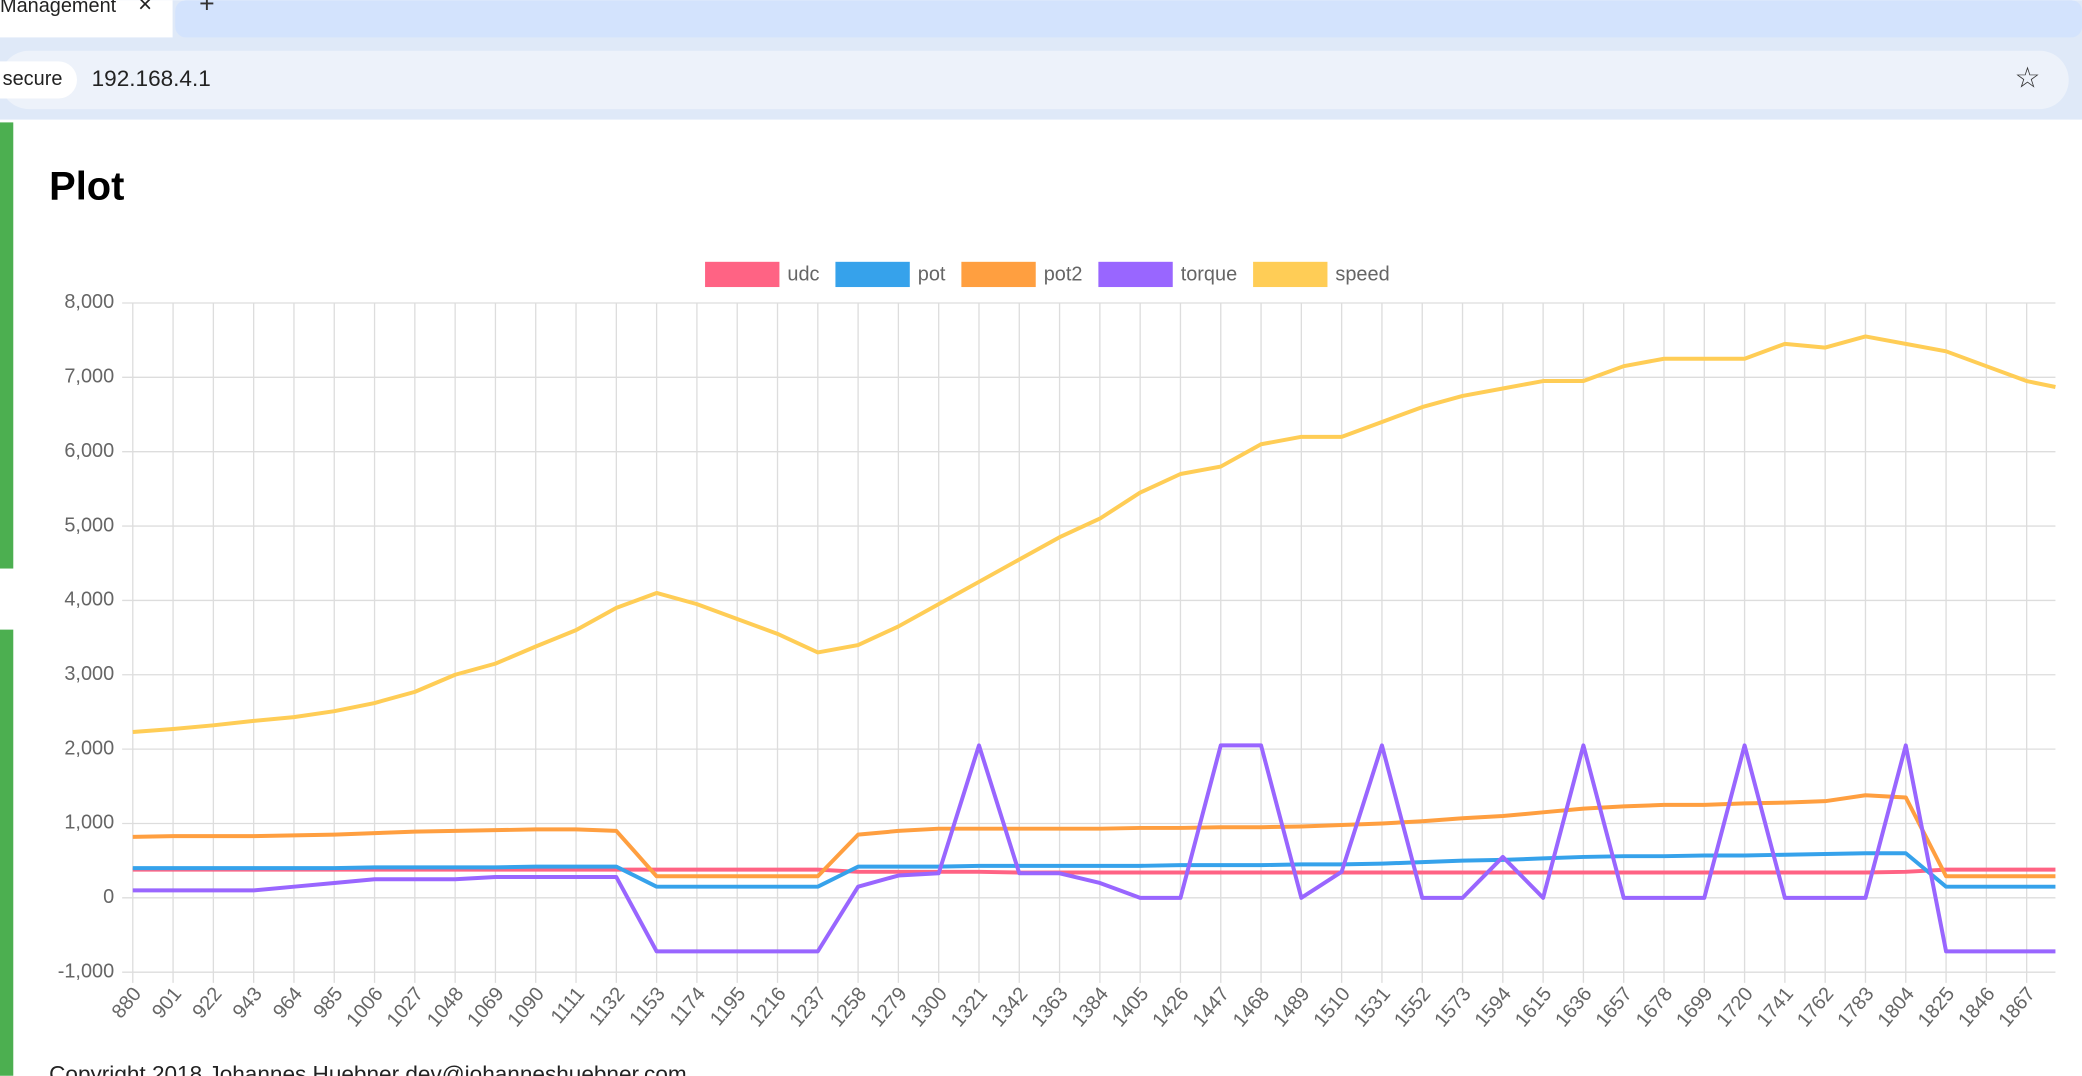 The width and height of the screenshot is (2082, 1076). What do you see at coordinates (2027, 79) in the screenshot?
I see `star-icon: ☆` at bounding box center [2027, 79].